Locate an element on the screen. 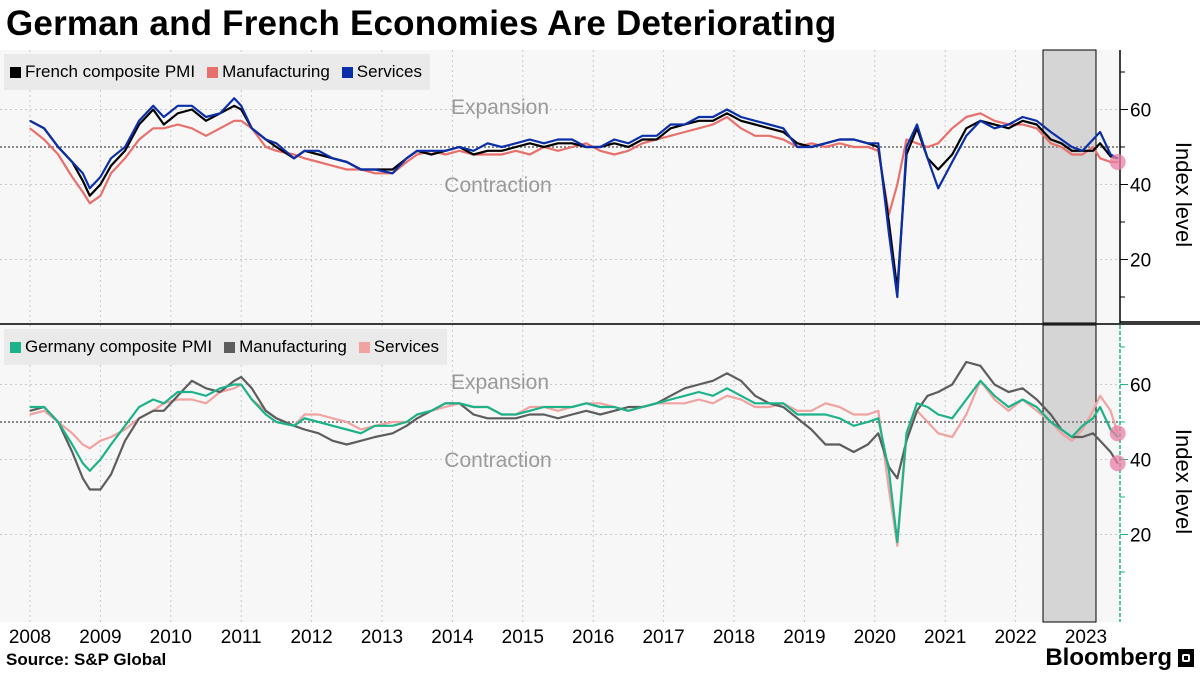 This screenshot has height=675, width=1200. x-tick-label: 2009 is located at coordinates (100, 637).